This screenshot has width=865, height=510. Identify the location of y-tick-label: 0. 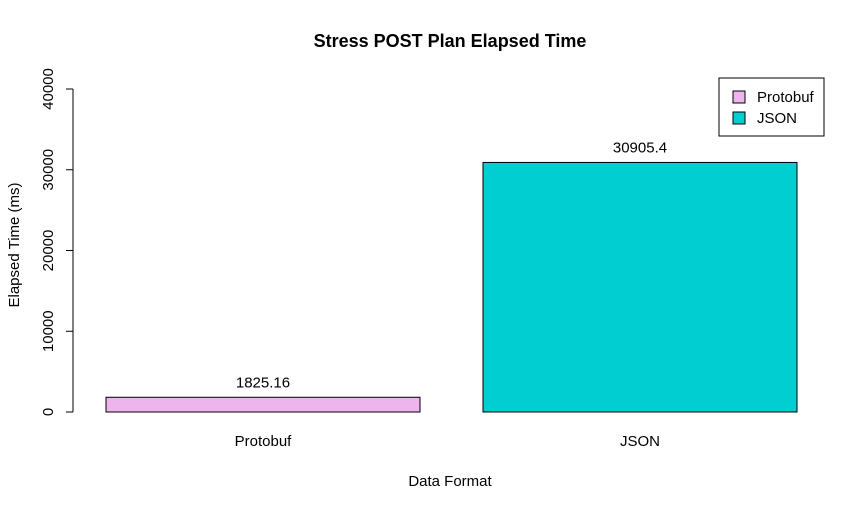
(48, 412).